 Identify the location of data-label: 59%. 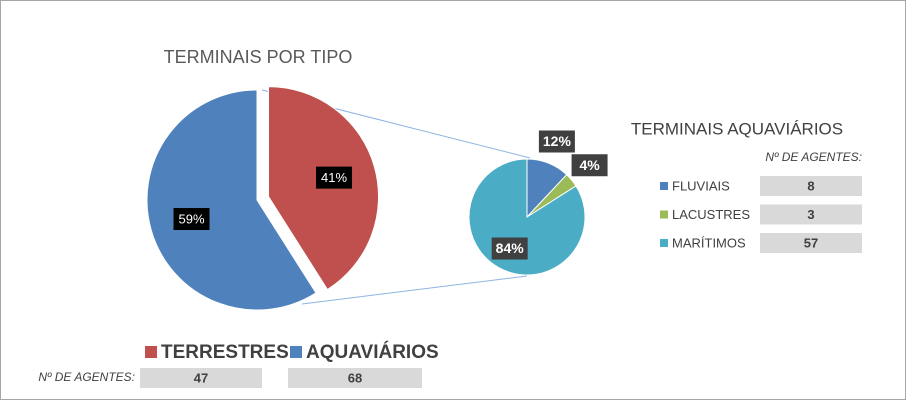
(191, 218).